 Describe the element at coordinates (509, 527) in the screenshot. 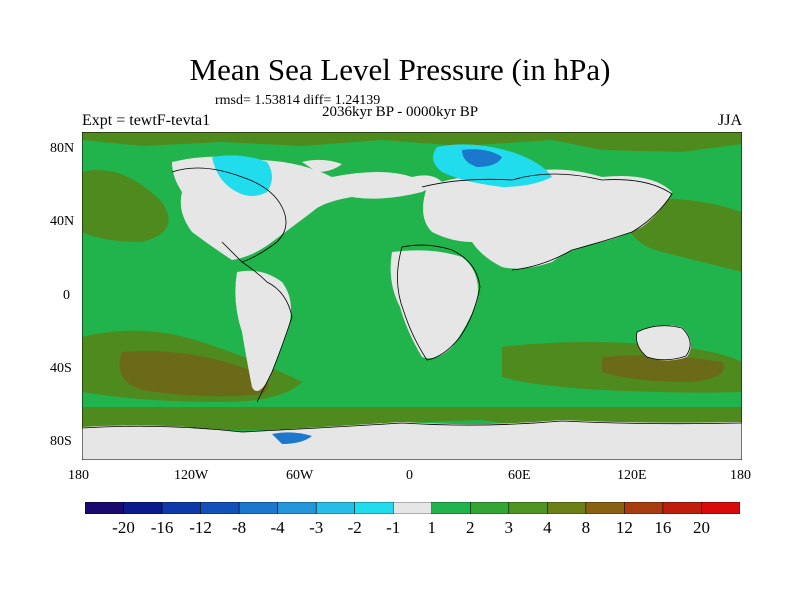

I see `colorbar-tick-label: 3` at that location.